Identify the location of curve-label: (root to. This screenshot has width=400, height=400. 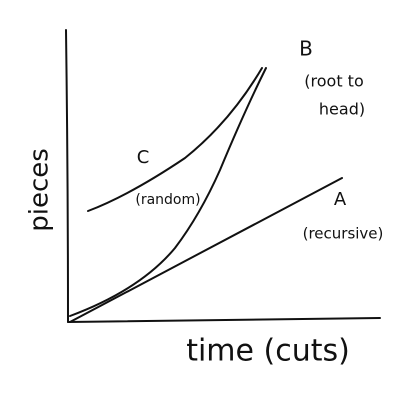
(333, 81).